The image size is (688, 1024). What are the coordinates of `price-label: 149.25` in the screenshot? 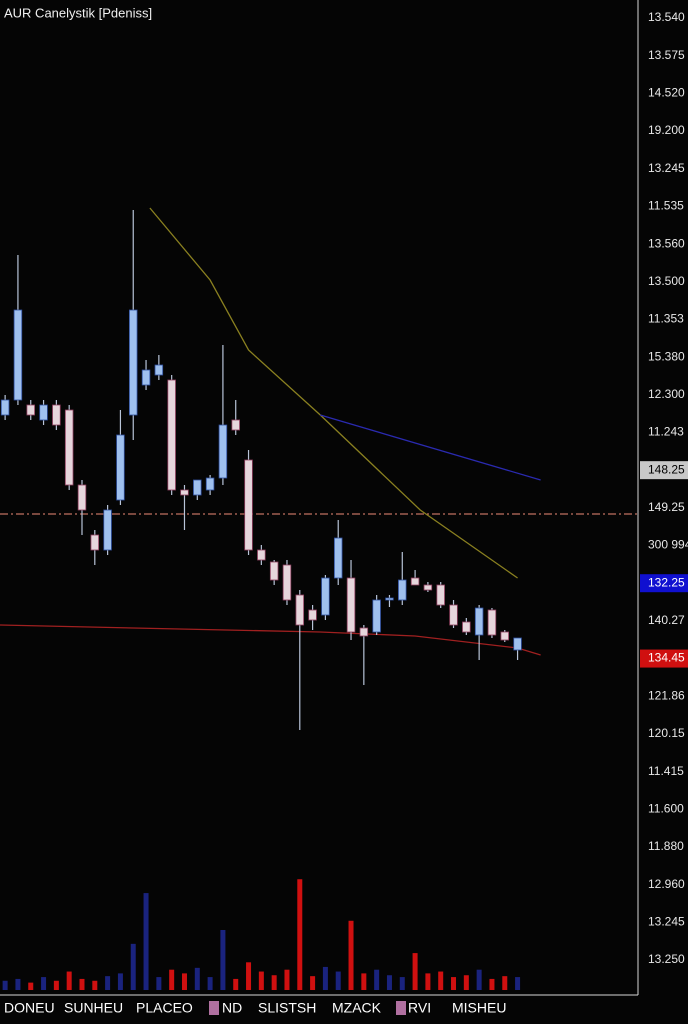 It's located at (666, 507).